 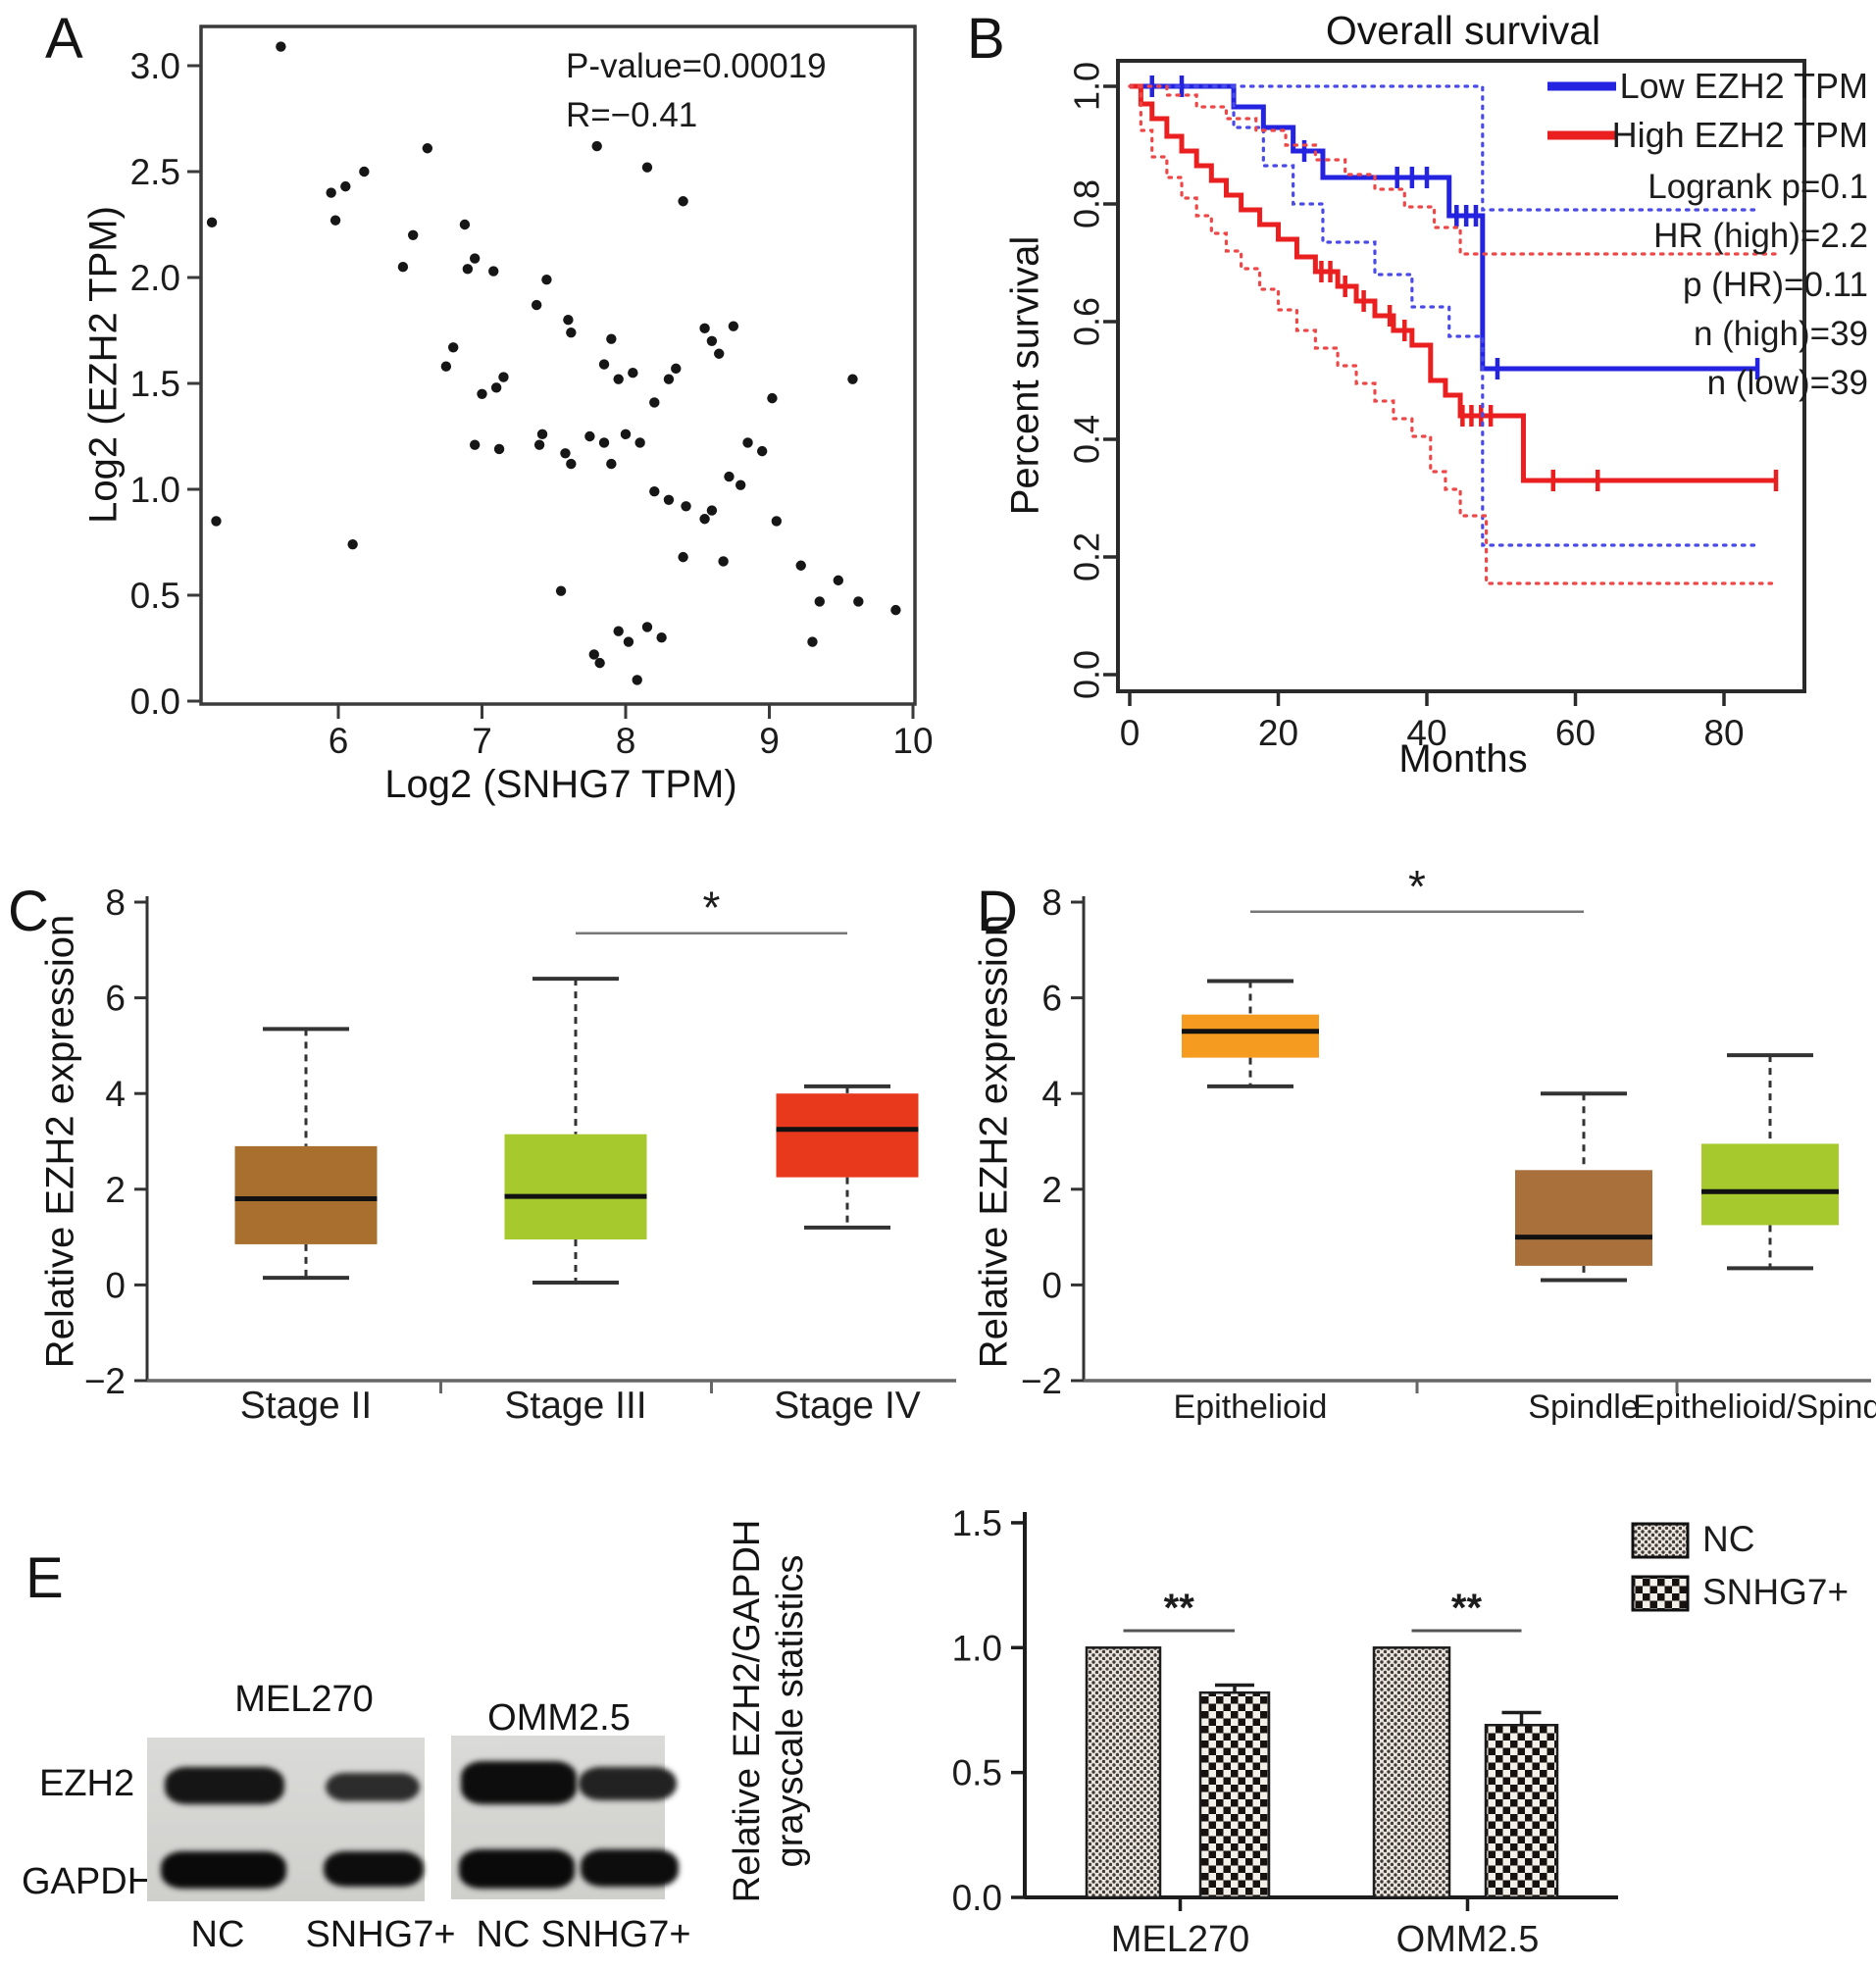 I want to click on scatter-x-axis-title: Log2 (SNHG7 TPM), so click(x=560, y=784).